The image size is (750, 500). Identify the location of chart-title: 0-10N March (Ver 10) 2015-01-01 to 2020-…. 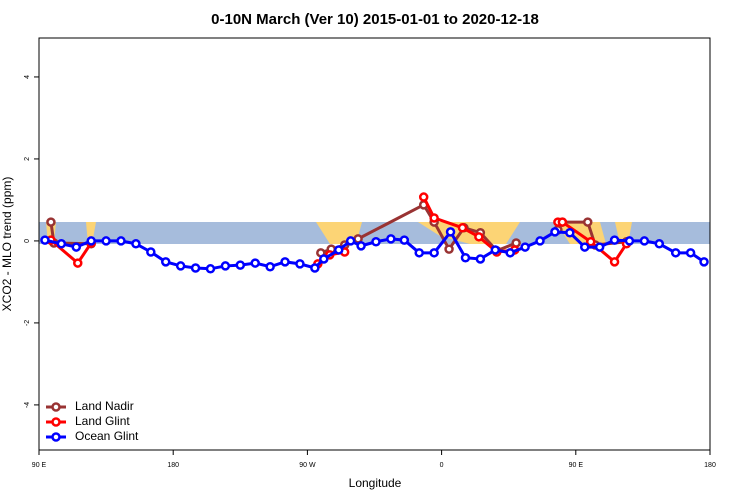
(375, 19).